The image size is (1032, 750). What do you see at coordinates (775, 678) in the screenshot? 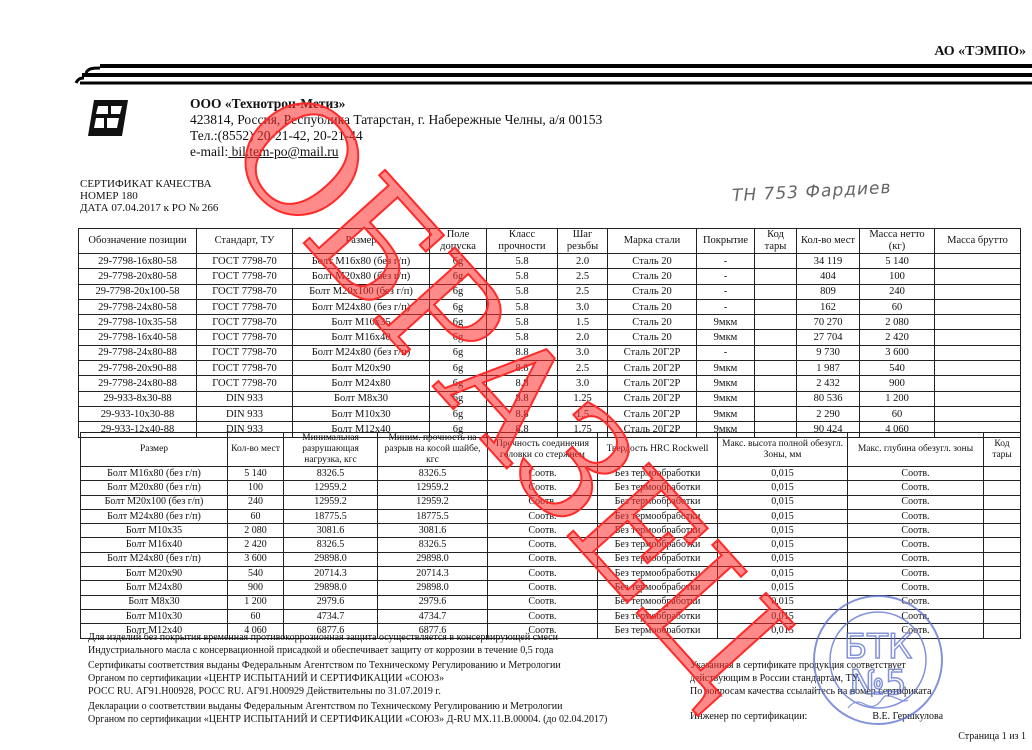
I see `compliance-note: действующим в России стандартам, ТУ.` at bounding box center [775, 678].